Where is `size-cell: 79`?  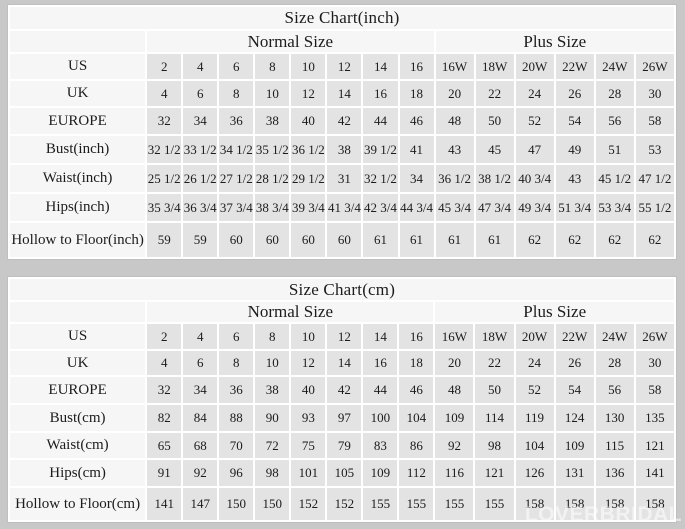 size-cell: 79 is located at coordinates (344, 445).